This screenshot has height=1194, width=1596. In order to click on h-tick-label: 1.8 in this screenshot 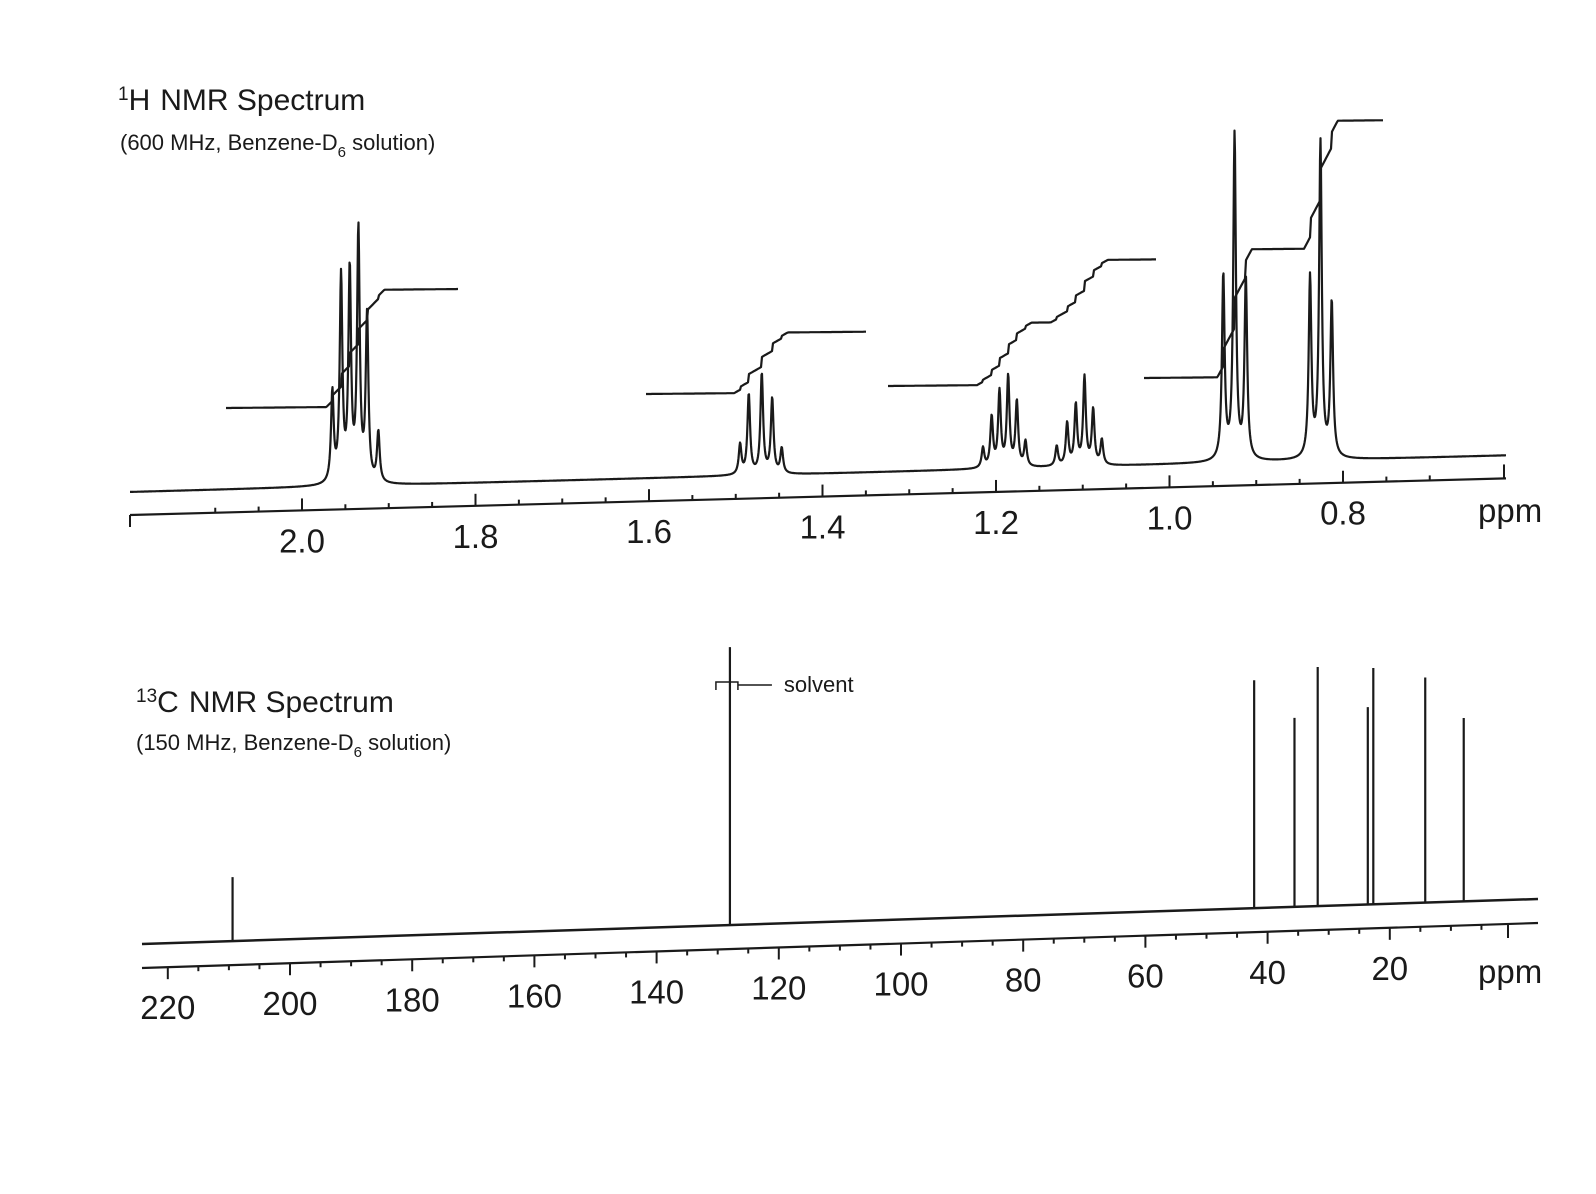, I will do `click(476, 536)`.